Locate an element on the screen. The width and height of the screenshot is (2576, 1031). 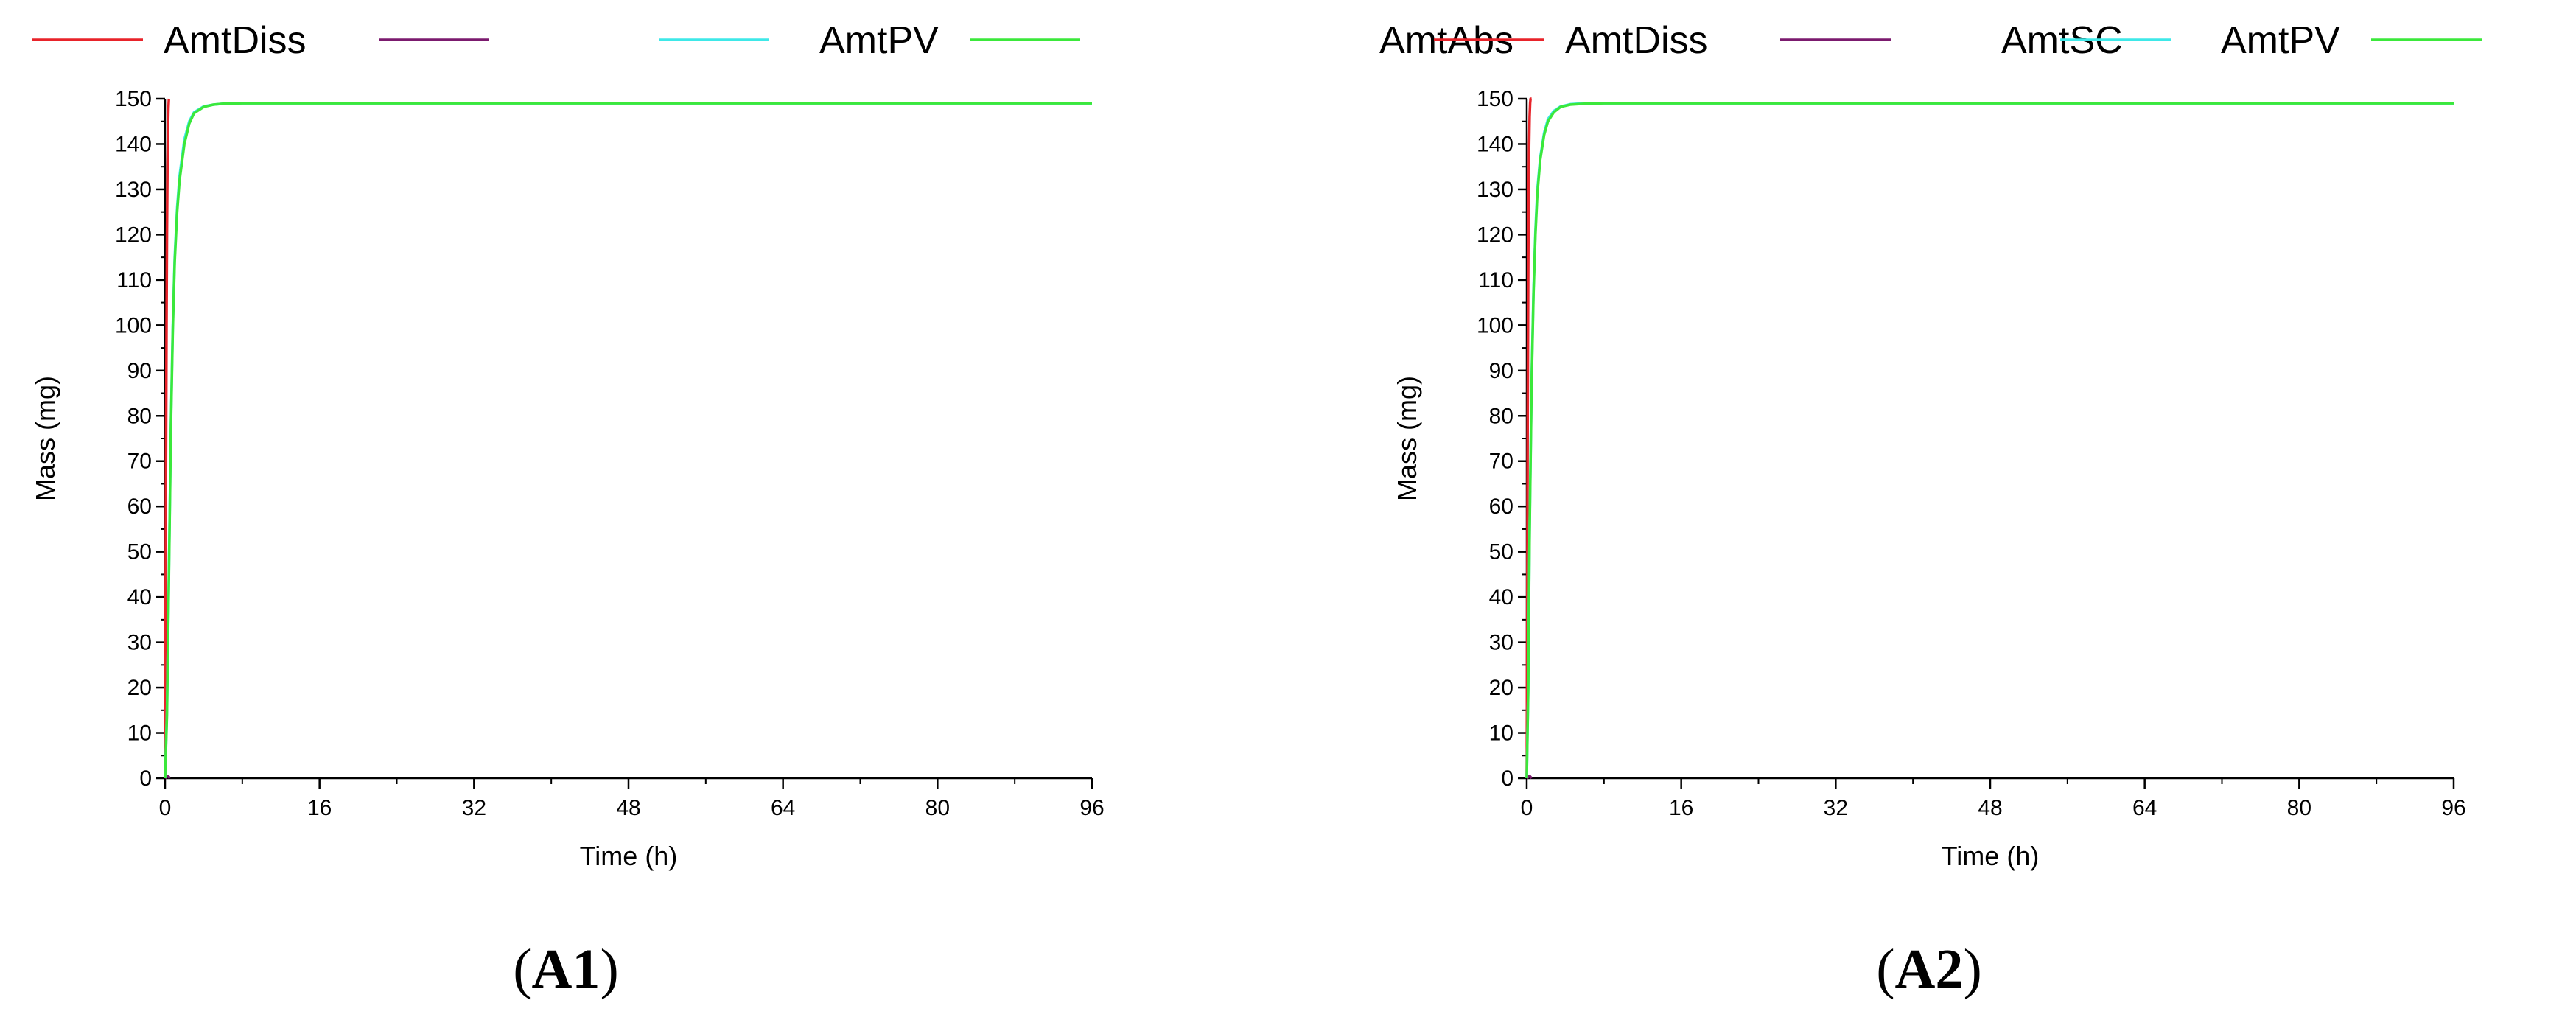
panel-caption: (A1) is located at coordinates (566, 969).